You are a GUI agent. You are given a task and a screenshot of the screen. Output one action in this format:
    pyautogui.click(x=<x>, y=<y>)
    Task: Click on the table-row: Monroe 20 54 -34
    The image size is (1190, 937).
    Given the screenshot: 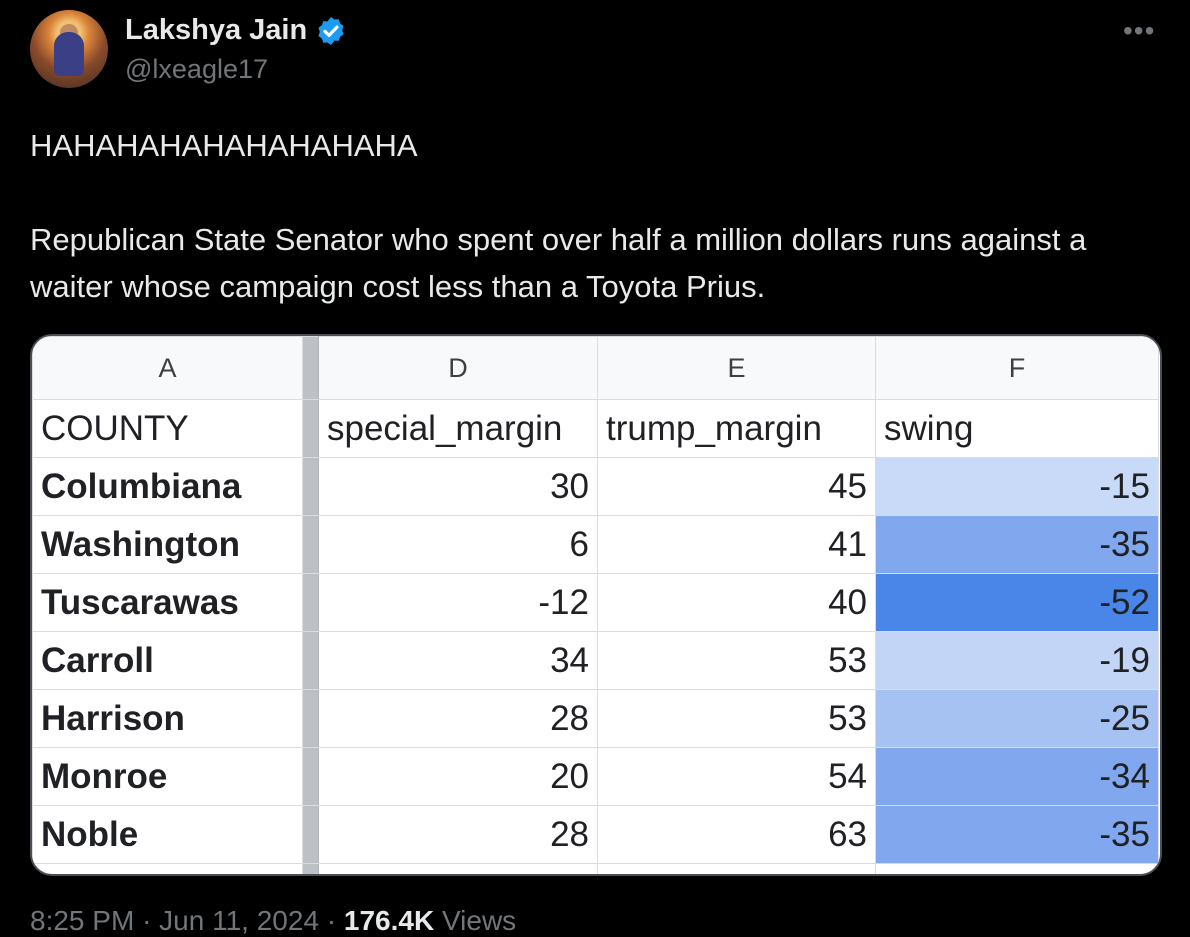 What is the action you would take?
    pyautogui.click(x=595, y=776)
    